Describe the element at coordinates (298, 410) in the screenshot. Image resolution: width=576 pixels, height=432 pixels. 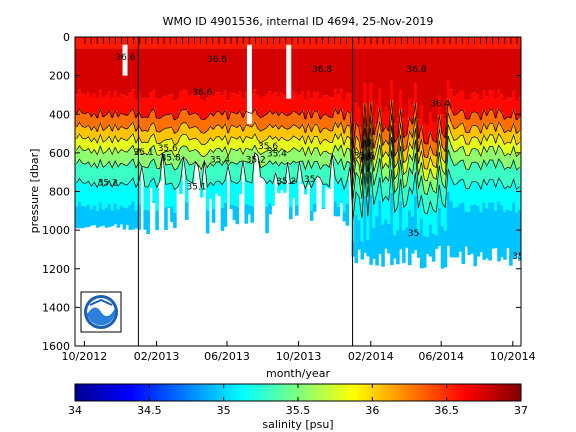
I see `colorbar-tick-label: 35.5` at that location.